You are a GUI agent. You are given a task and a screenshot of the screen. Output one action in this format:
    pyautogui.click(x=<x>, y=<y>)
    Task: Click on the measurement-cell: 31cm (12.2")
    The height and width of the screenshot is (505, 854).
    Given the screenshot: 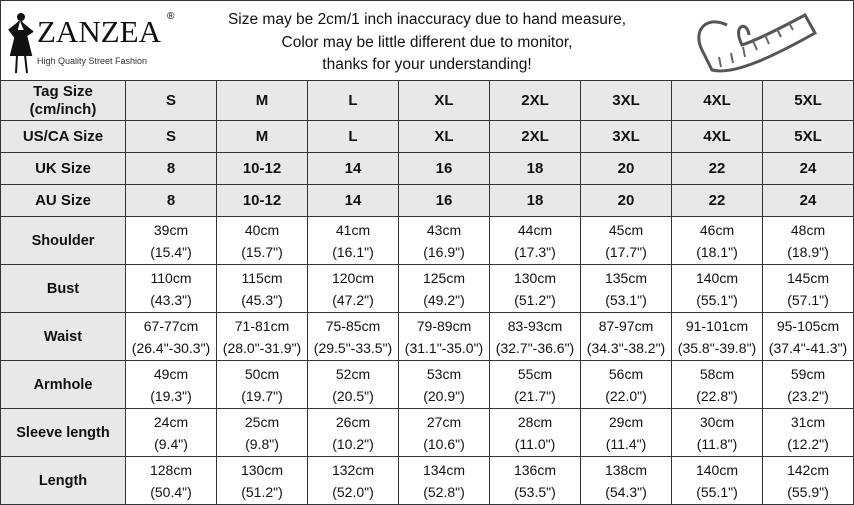 What is the action you would take?
    pyautogui.click(x=808, y=432)
    